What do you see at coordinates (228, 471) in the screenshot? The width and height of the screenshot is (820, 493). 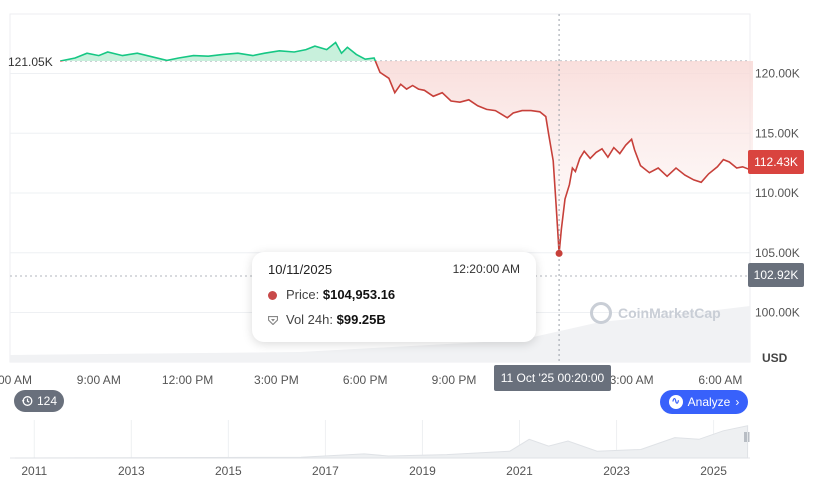 I see `navigator-tick-label: 2015` at bounding box center [228, 471].